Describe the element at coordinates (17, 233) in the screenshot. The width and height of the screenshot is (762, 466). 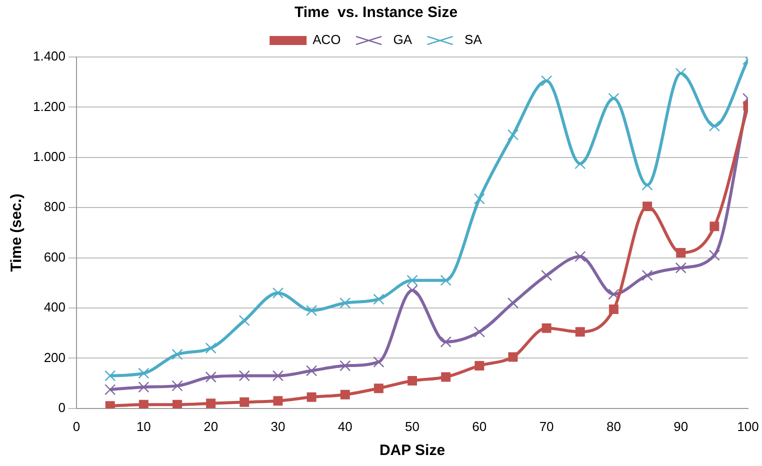
I see `y-axis-title: Time (sec.)` at that location.